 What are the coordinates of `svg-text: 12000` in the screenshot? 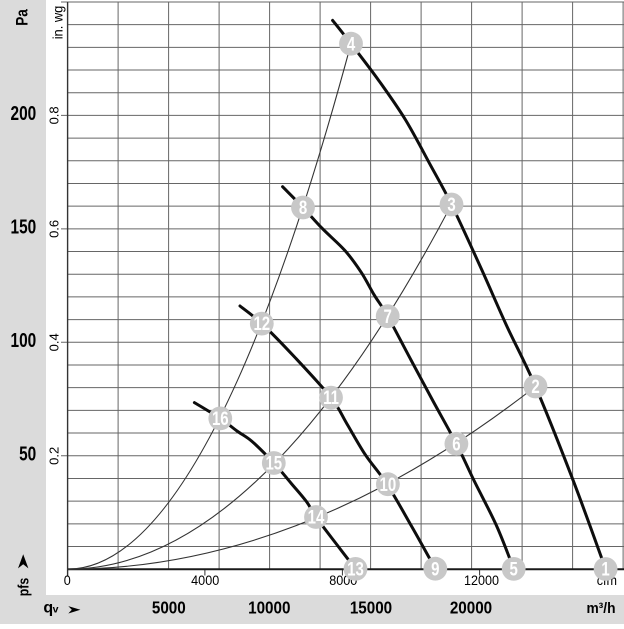 It's located at (481, 581).